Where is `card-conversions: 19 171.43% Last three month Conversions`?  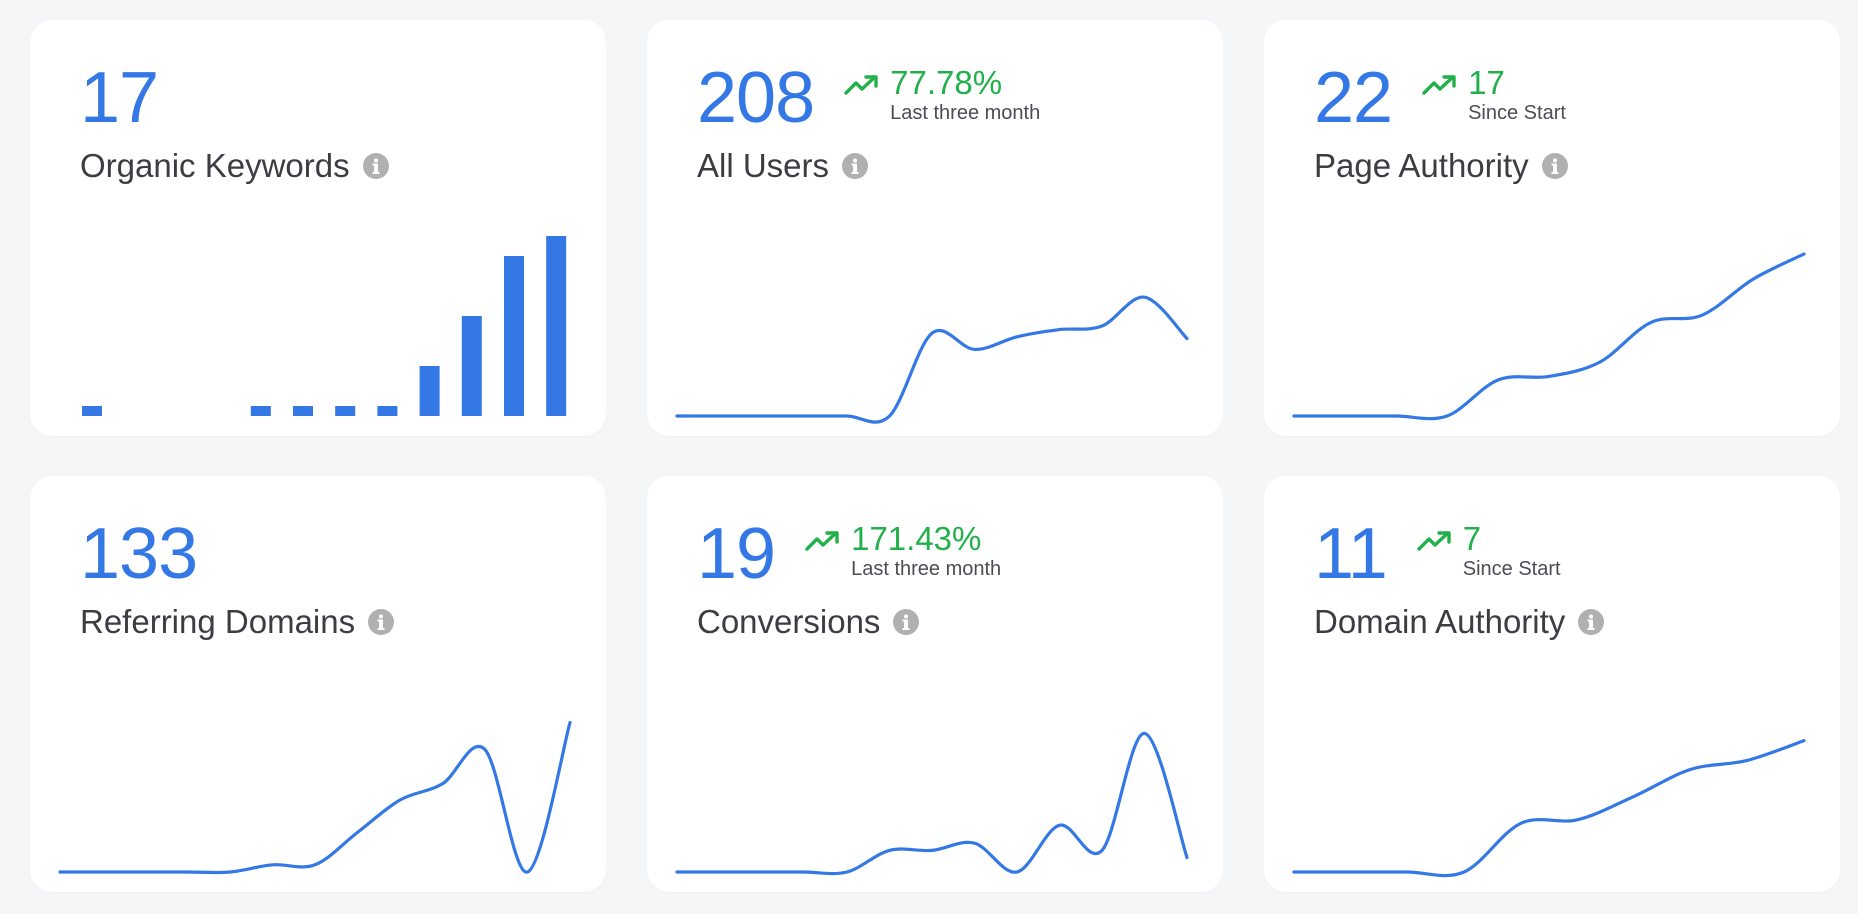
card-conversions: 19 171.43% Last three month Conversions is located at coordinates (935, 684).